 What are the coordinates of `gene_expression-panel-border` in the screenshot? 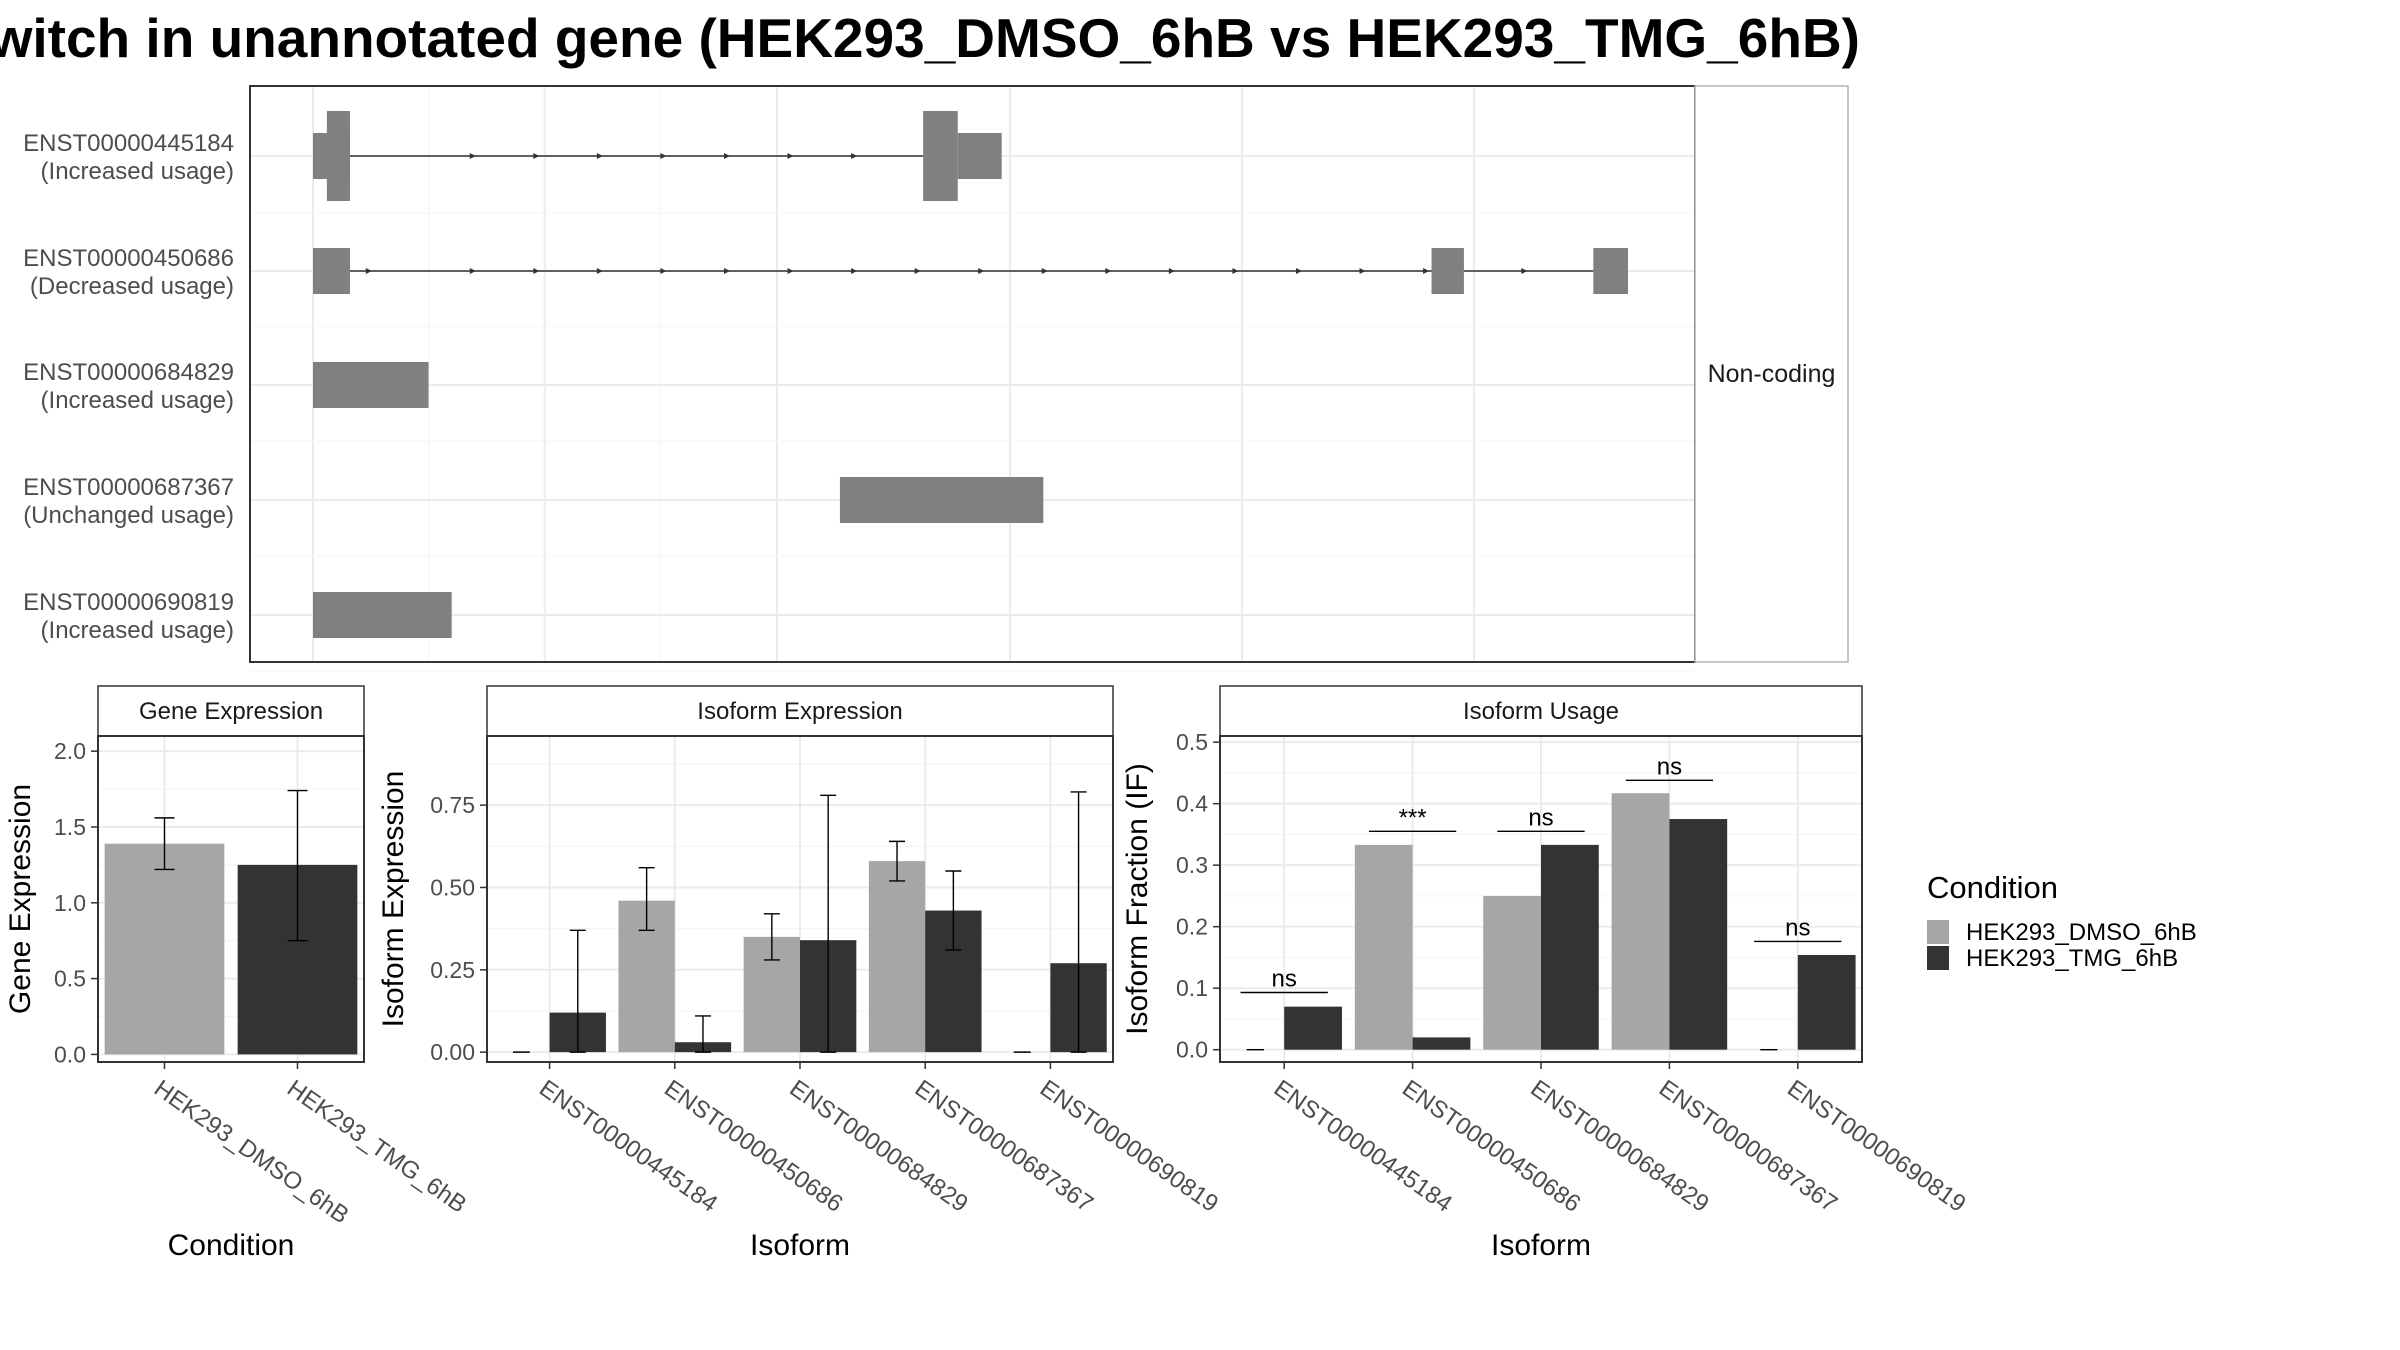 It's located at (231, 899).